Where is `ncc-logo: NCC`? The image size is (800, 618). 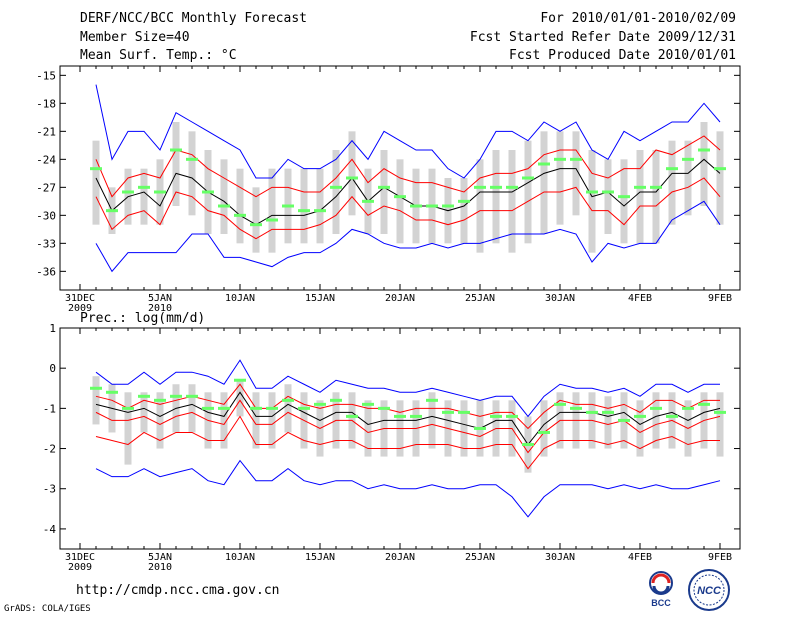 ncc-logo: NCC is located at coordinates (709, 590).